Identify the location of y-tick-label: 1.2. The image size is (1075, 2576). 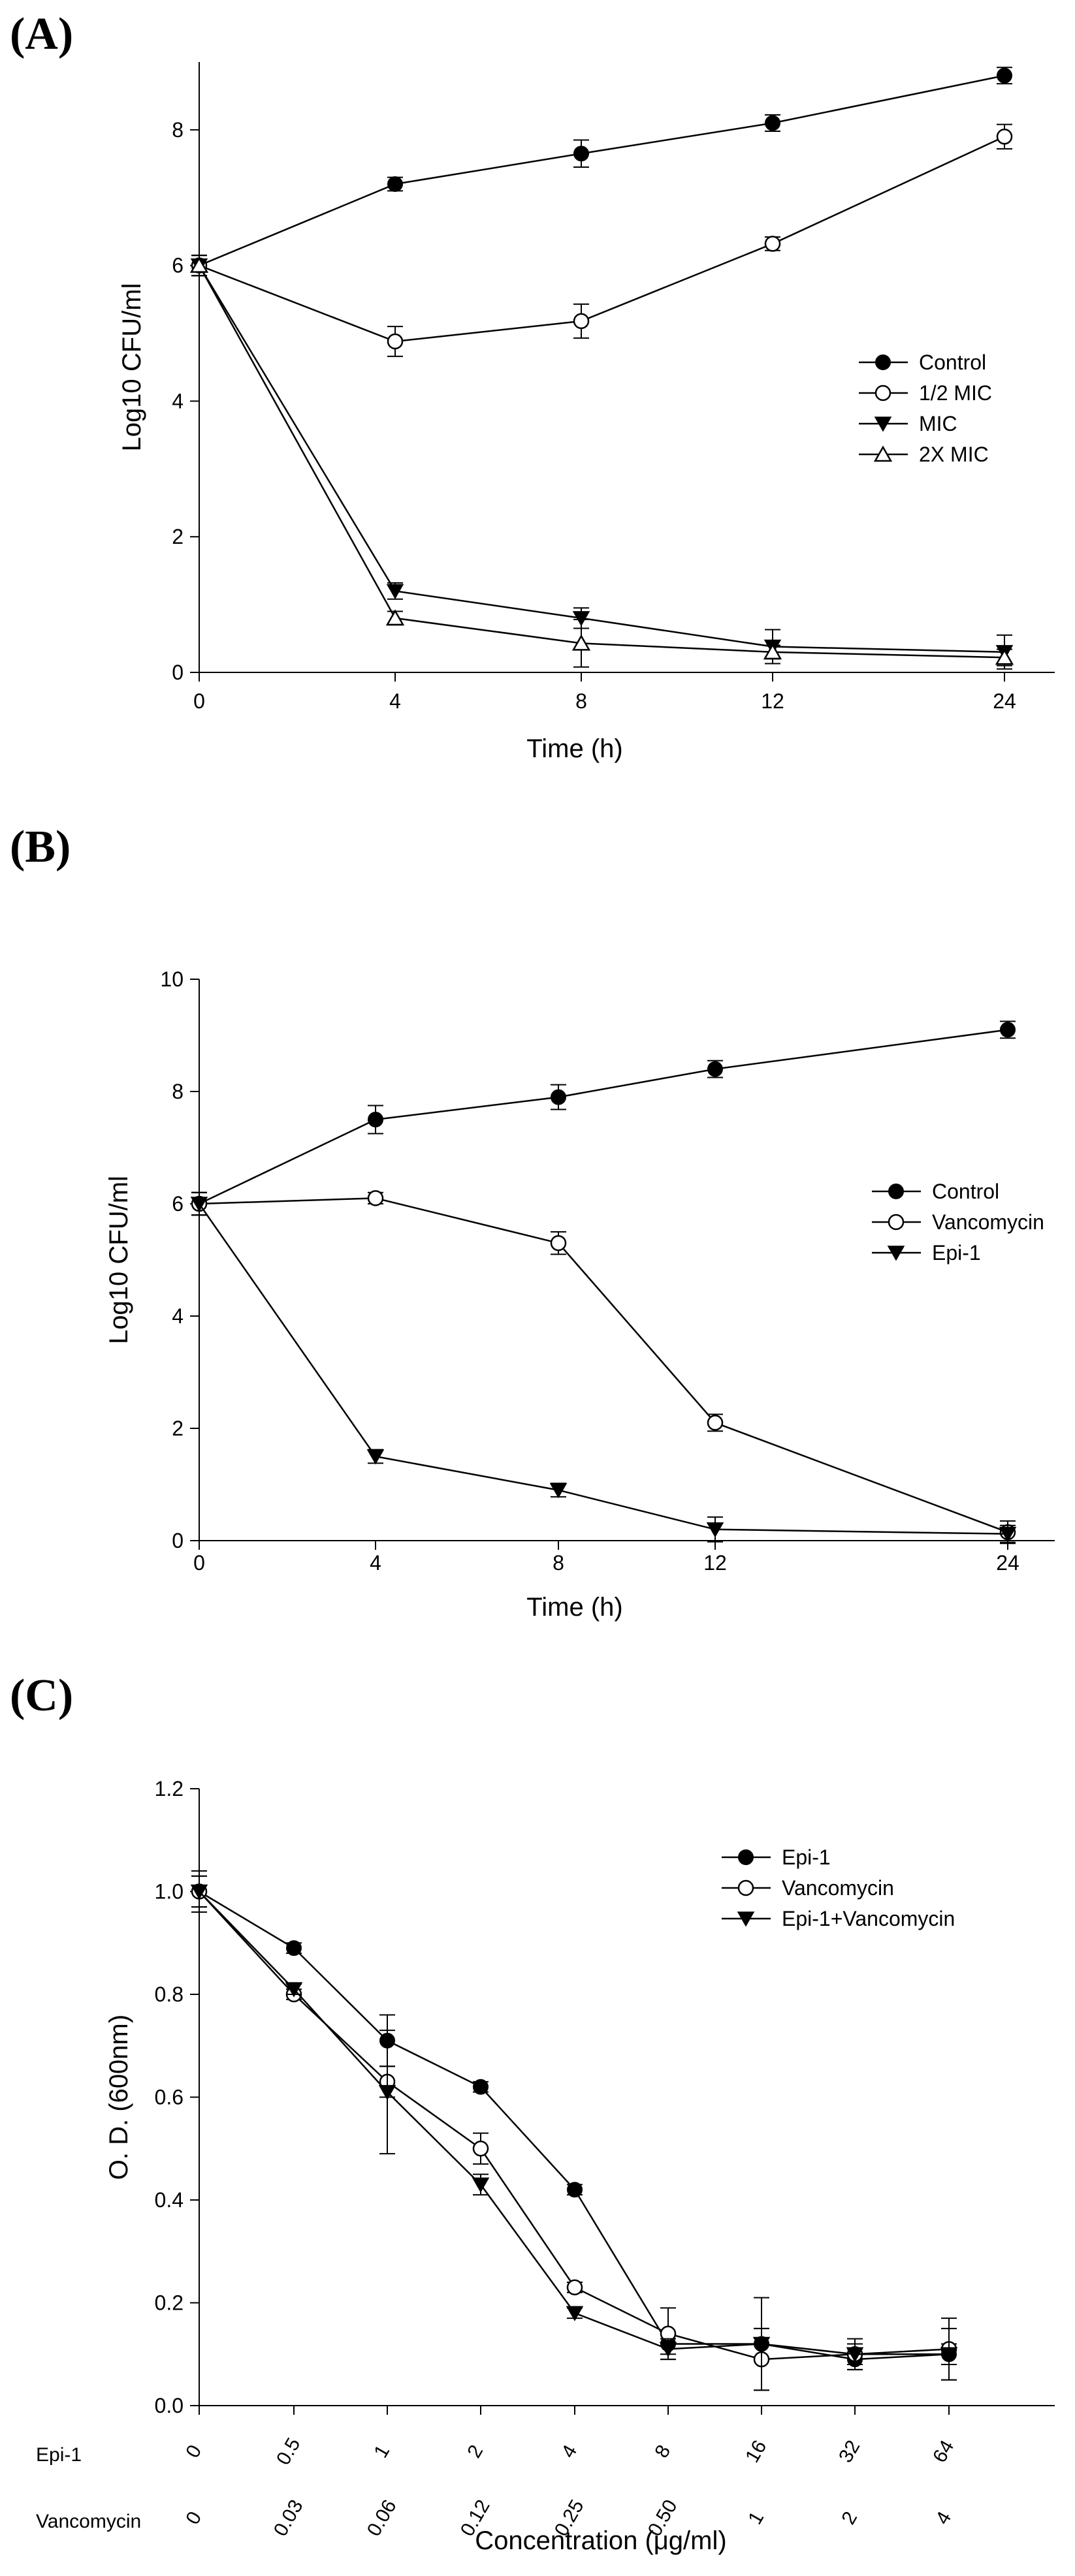
(169, 1788).